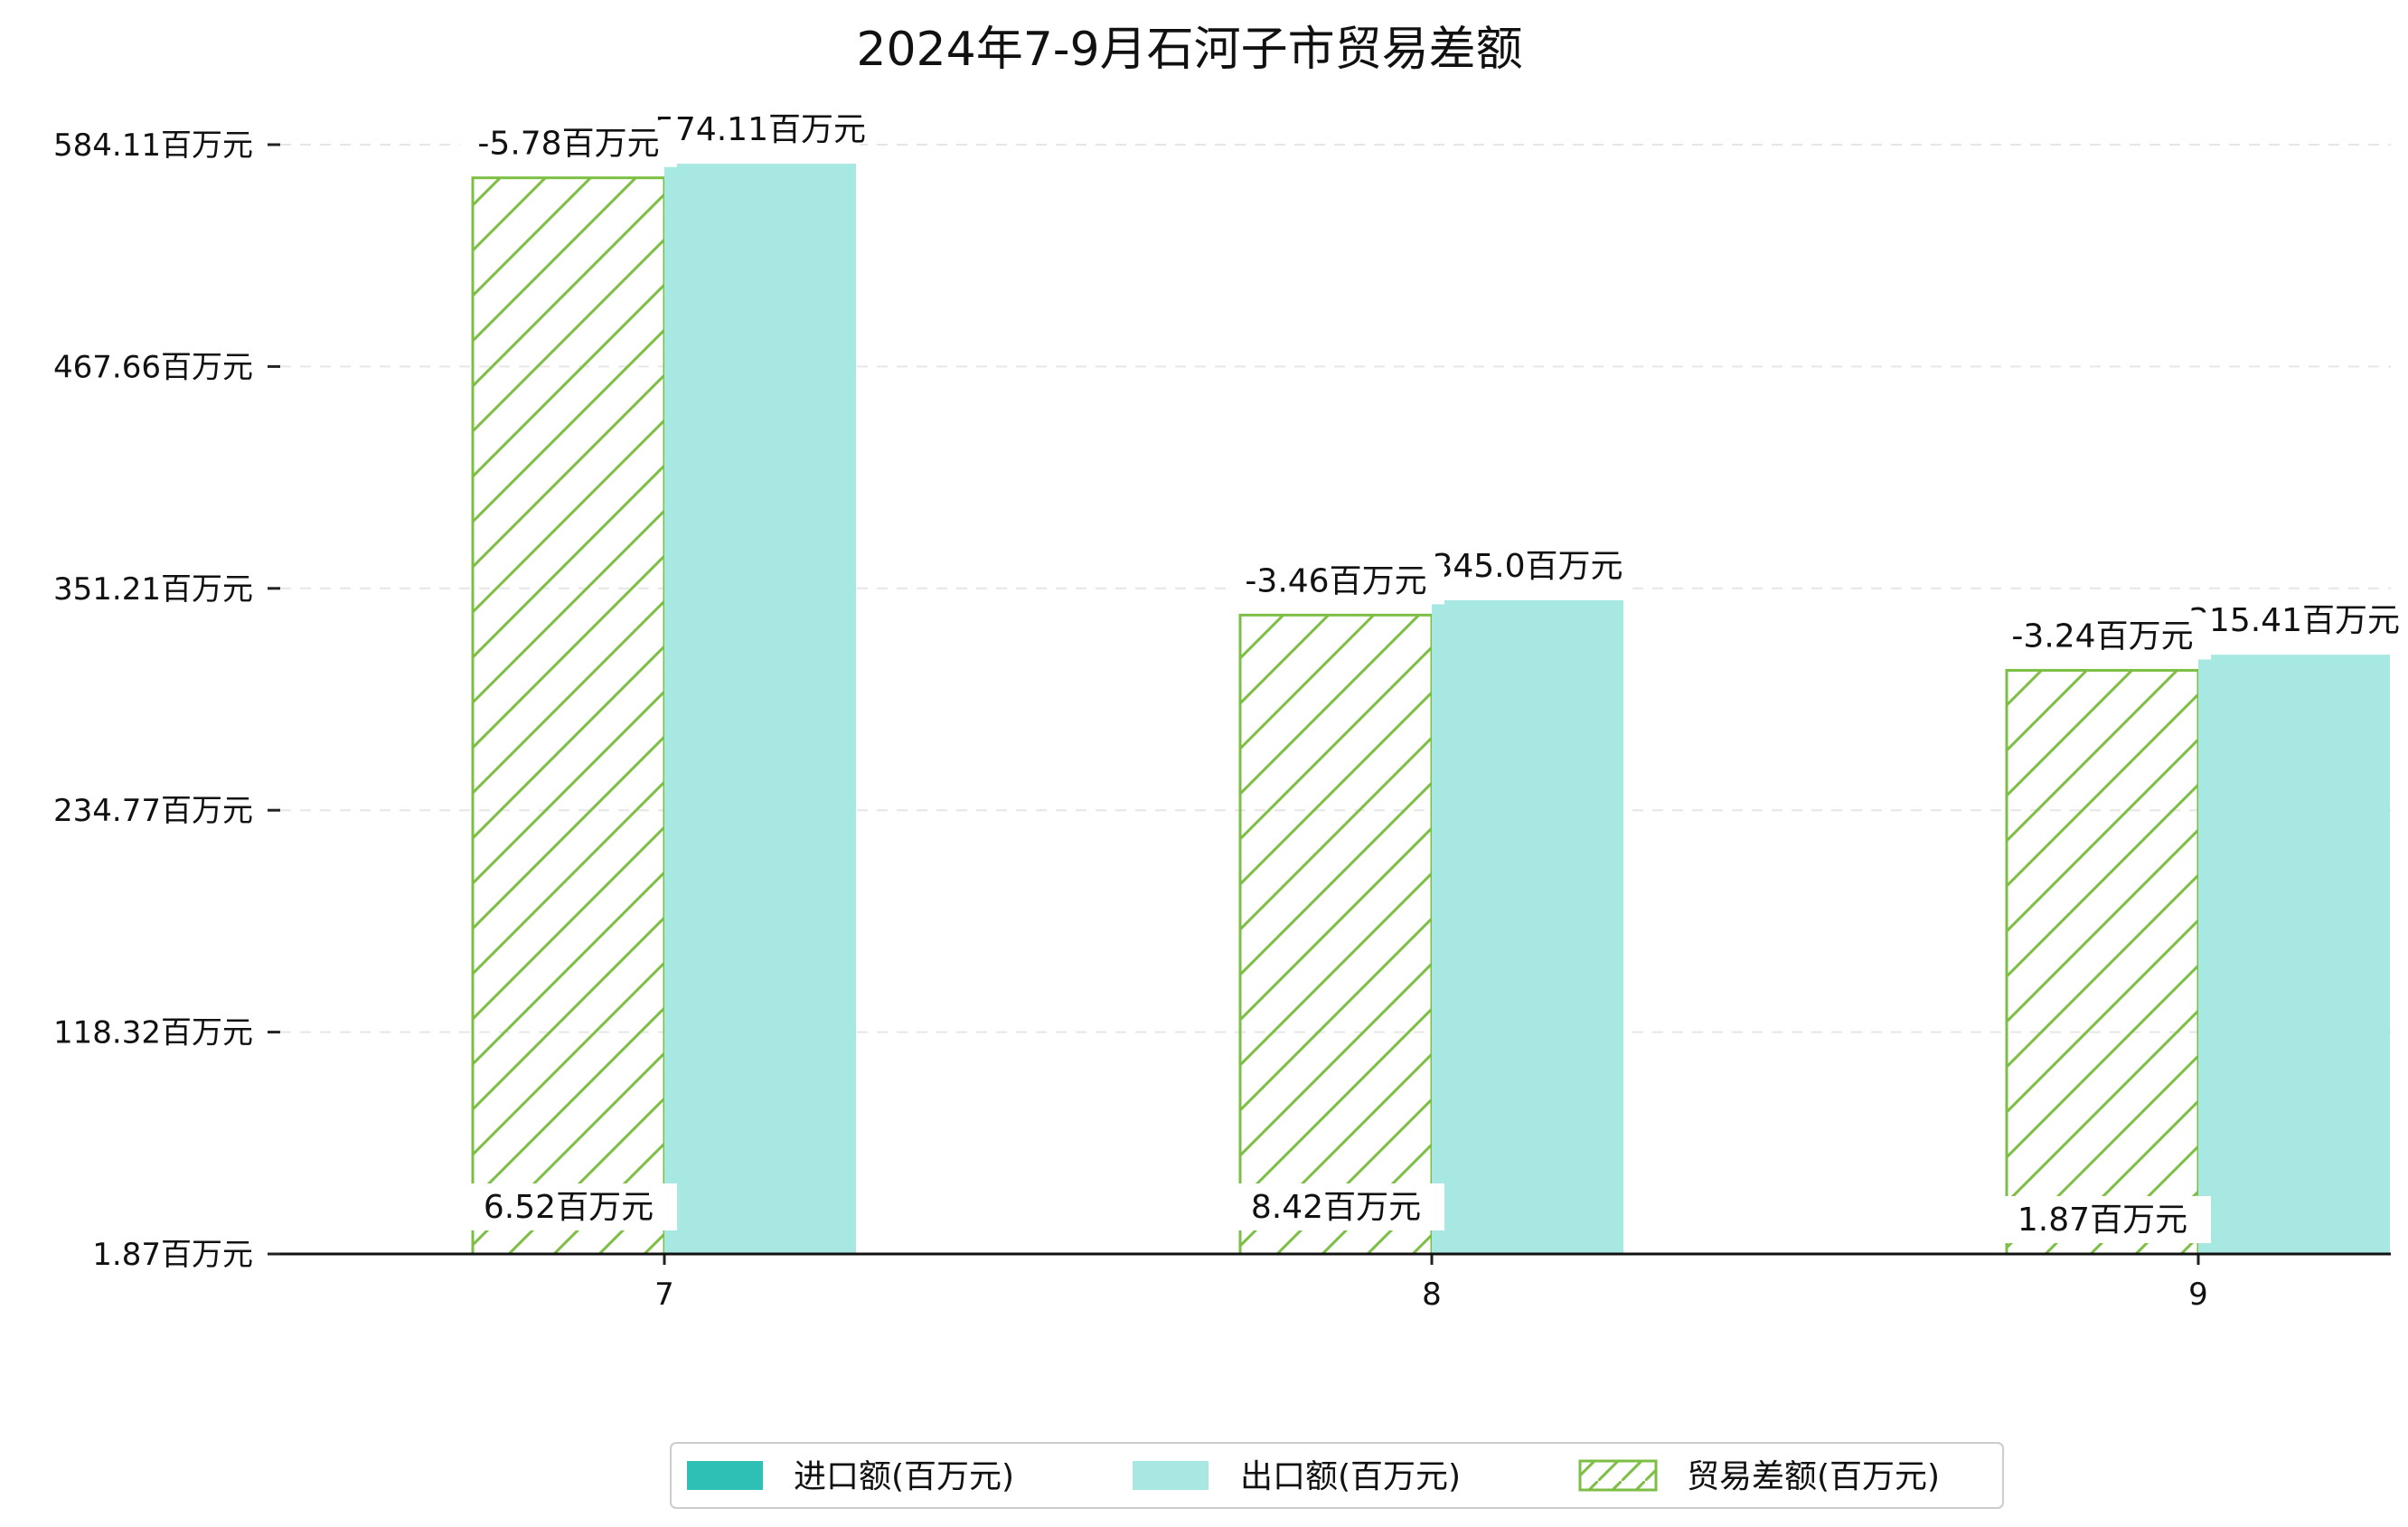  What do you see at coordinates (1335, 1282) in the screenshot?
I see `x-axis: 7 8 9` at bounding box center [1335, 1282].